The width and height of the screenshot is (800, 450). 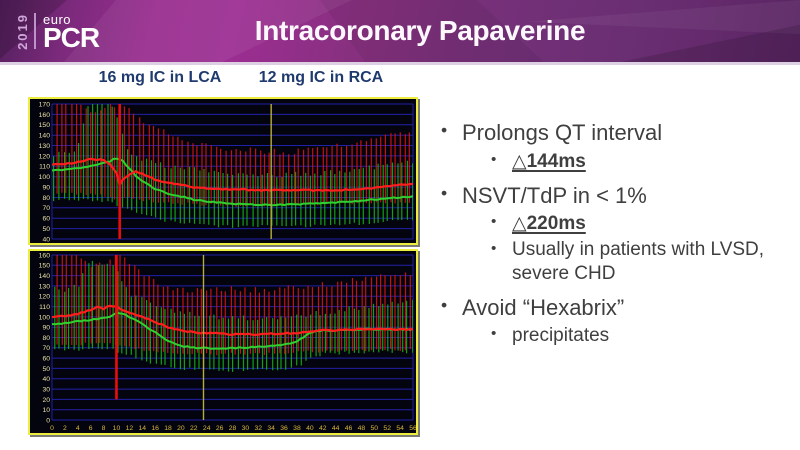 I want to click on logo-year: 2019, so click(x=22, y=31).